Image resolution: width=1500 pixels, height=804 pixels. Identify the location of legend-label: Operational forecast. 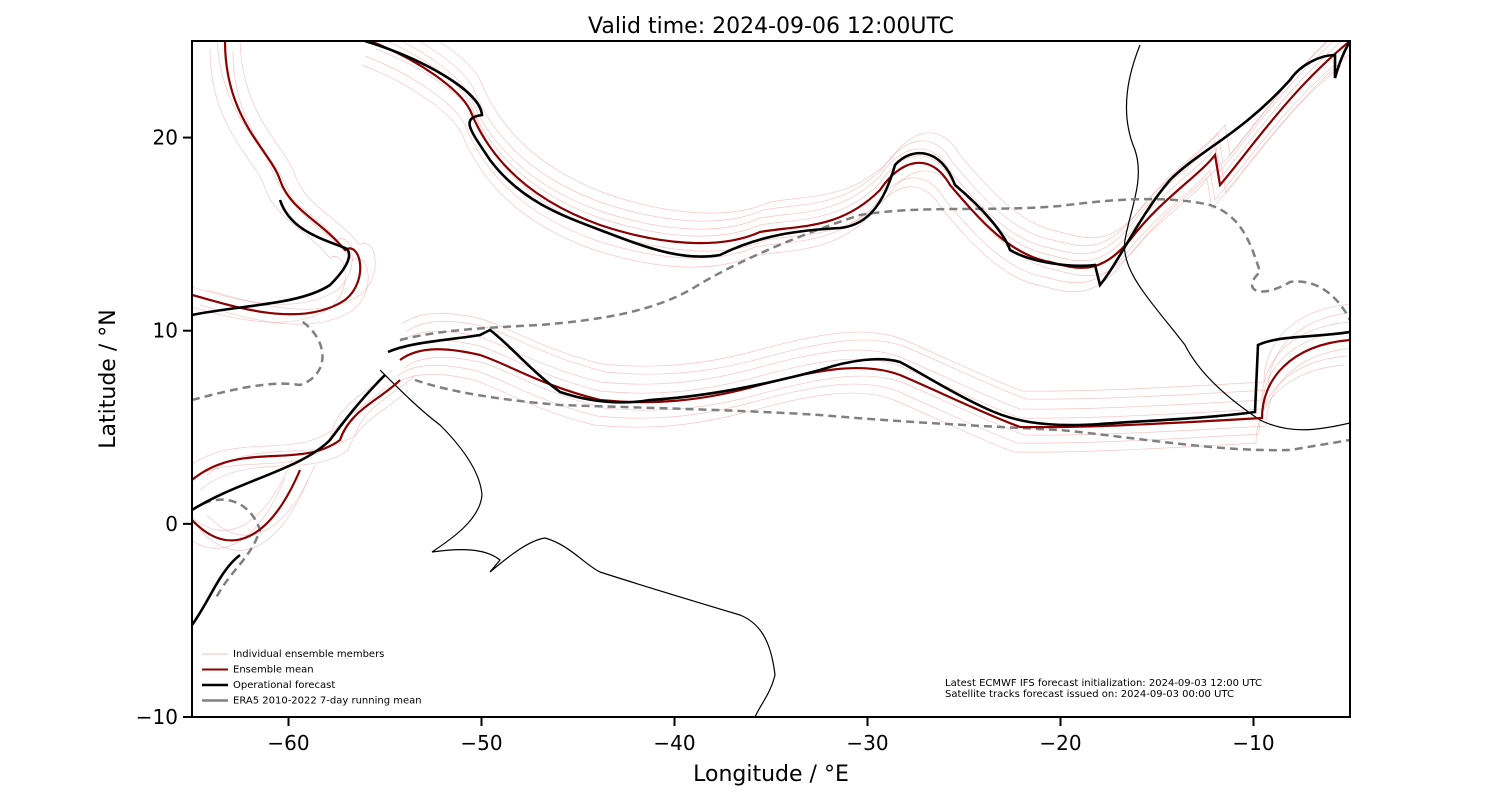
(284, 685).